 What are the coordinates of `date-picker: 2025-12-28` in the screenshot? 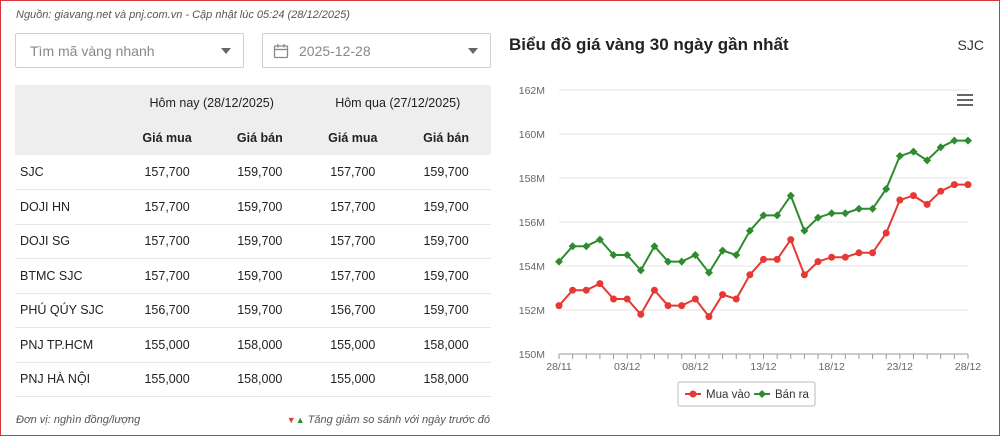 It's located at (376, 50).